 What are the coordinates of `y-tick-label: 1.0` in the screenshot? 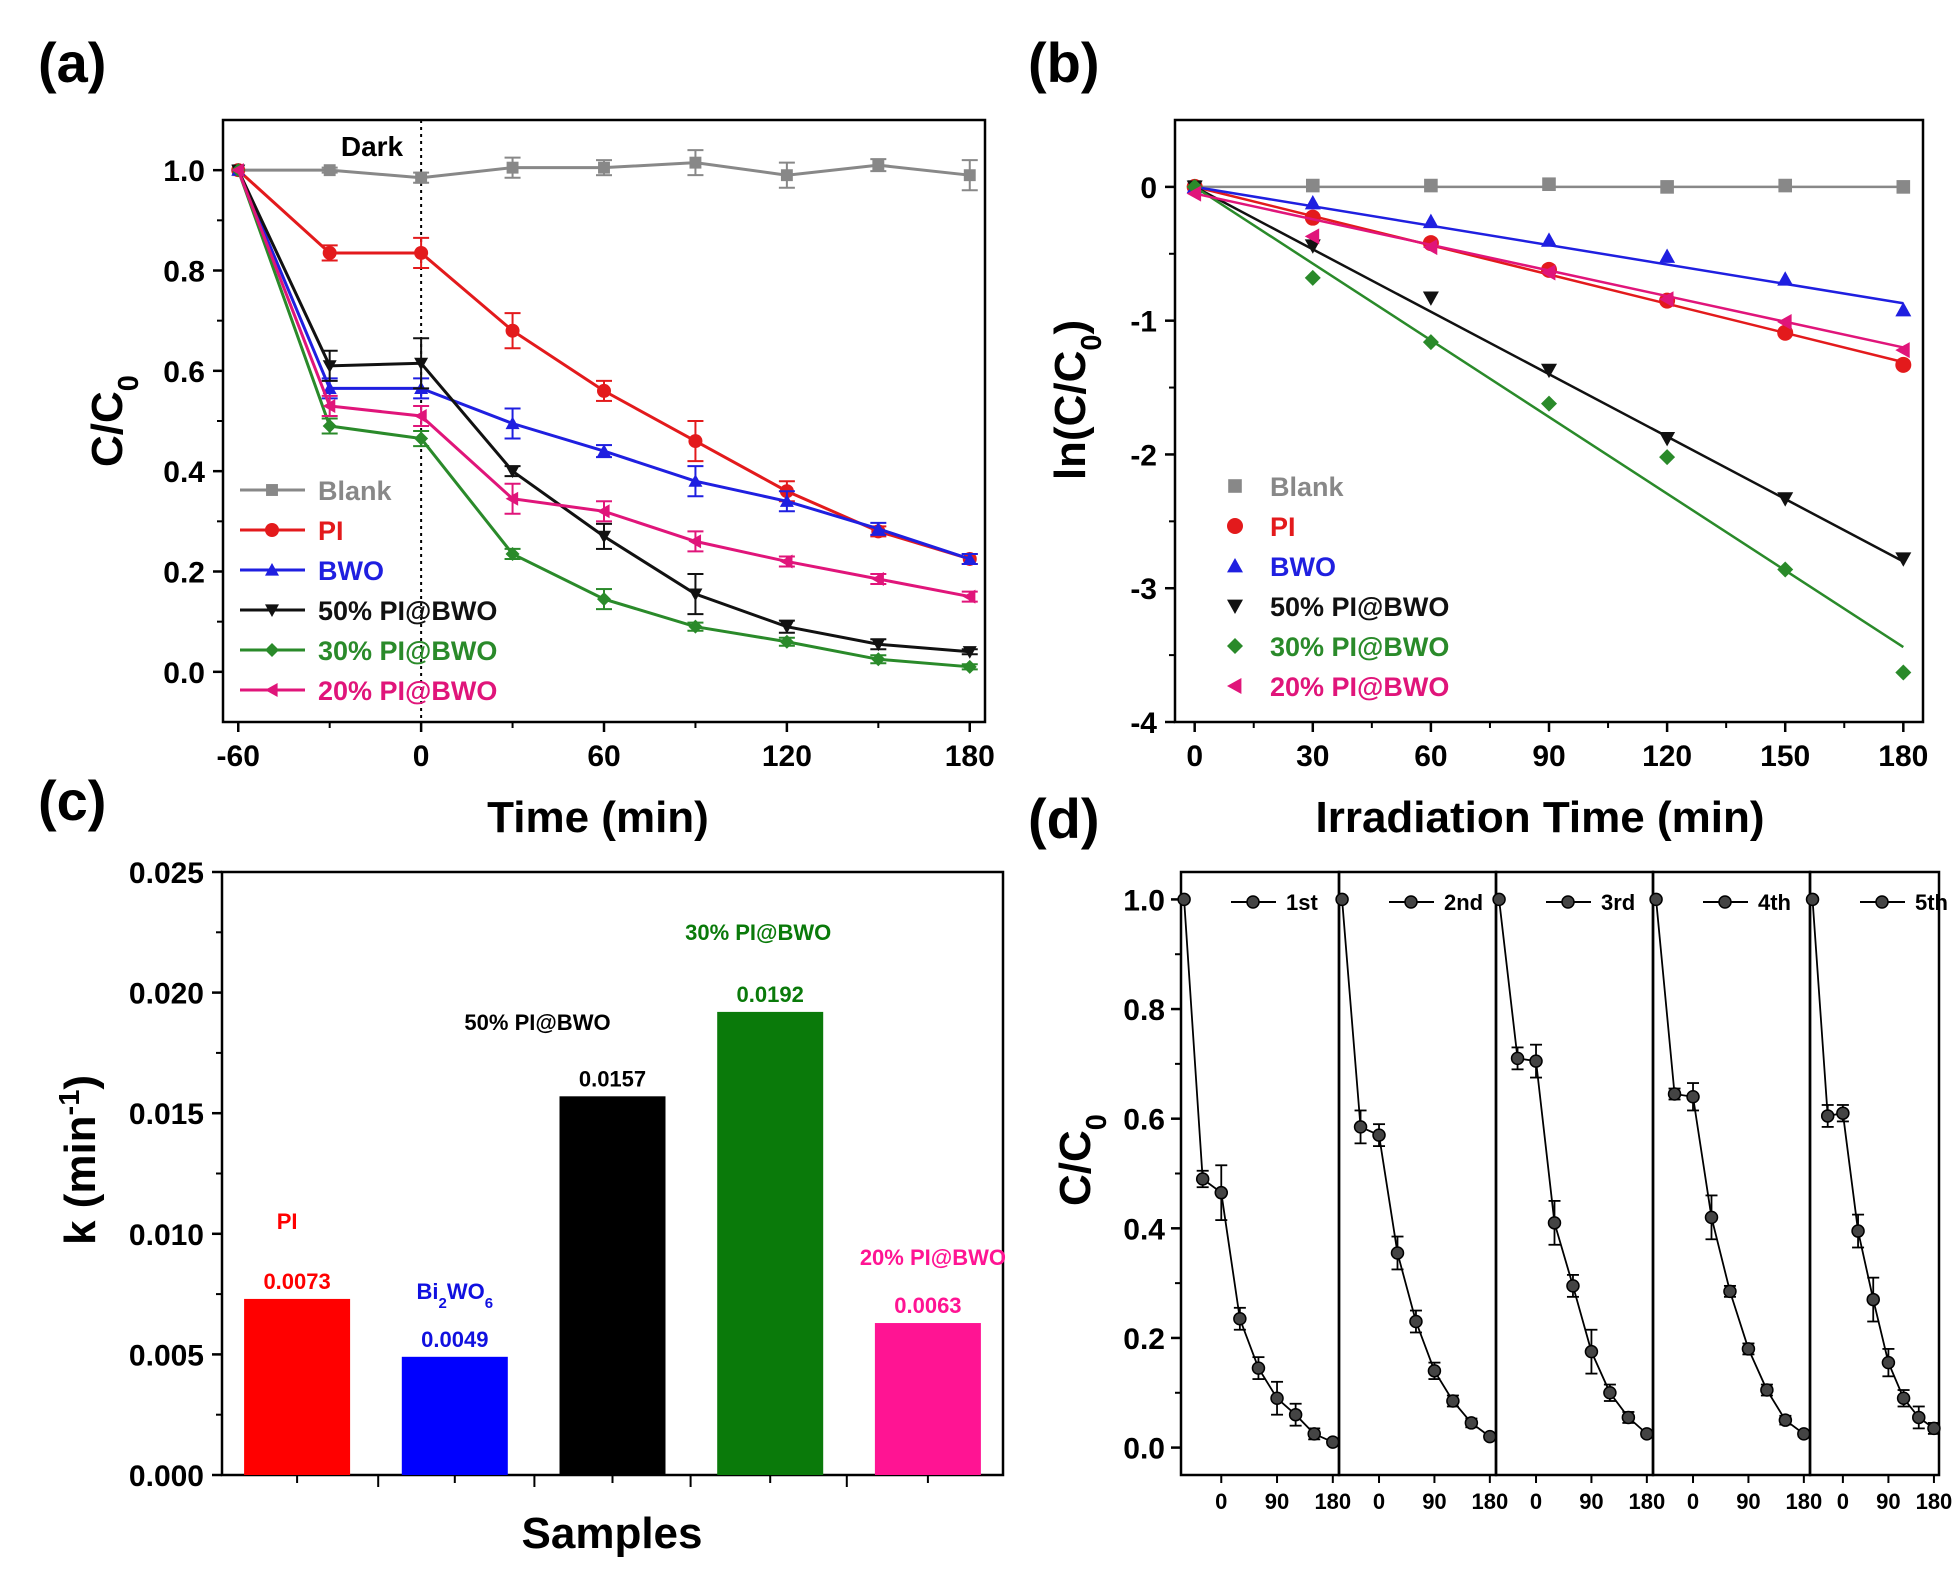 It's located at (1144, 900).